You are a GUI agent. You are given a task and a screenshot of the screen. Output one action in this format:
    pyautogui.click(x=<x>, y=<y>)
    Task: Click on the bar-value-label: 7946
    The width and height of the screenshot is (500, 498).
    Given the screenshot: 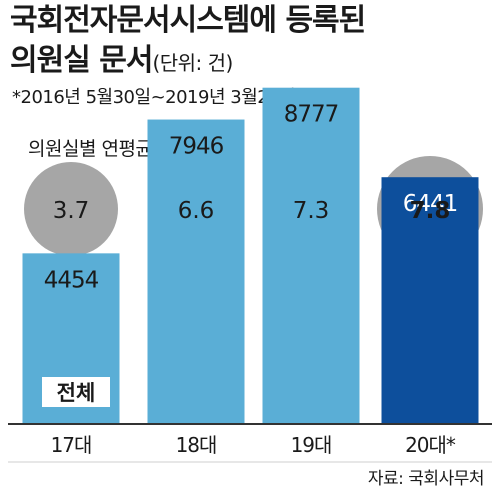 What is the action you would take?
    pyautogui.click(x=196, y=147)
    